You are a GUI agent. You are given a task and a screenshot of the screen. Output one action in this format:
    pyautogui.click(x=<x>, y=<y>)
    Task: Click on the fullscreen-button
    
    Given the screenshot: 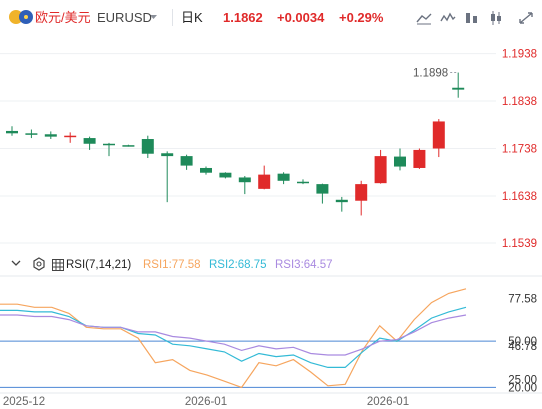 What is the action you would take?
    pyautogui.click(x=526, y=18)
    